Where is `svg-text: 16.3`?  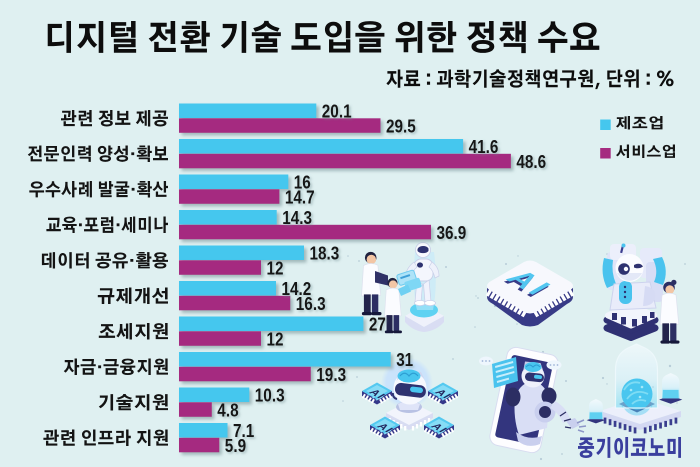 svg-text: 16.3 is located at coordinates (311, 304).